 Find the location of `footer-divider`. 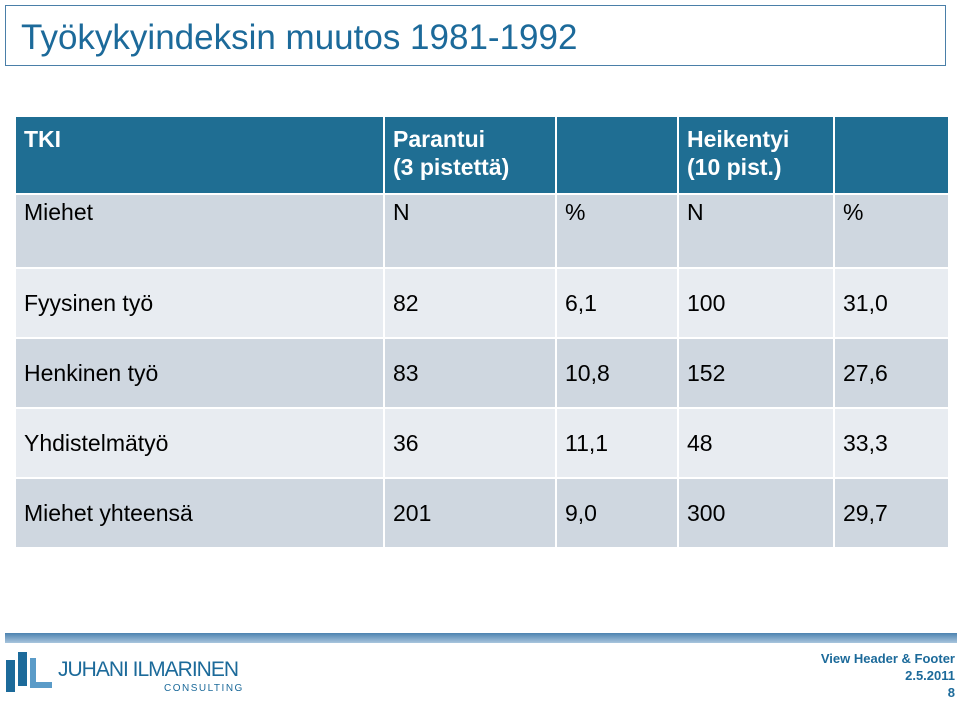

footer-divider is located at coordinates (481, 638).